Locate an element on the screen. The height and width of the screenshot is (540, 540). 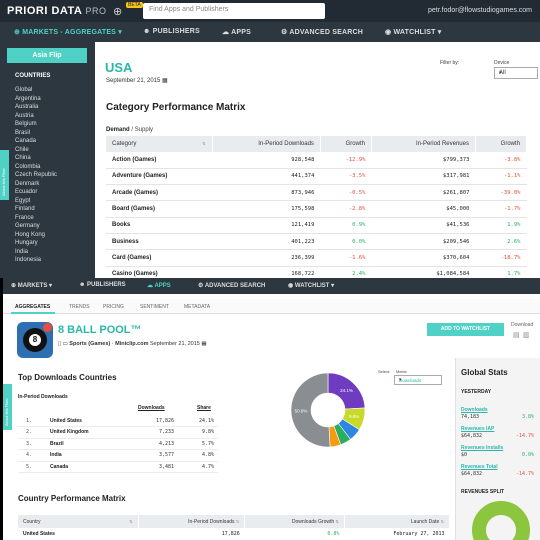
sidebar-country-item: Canada is located at coordinates (26, 141).